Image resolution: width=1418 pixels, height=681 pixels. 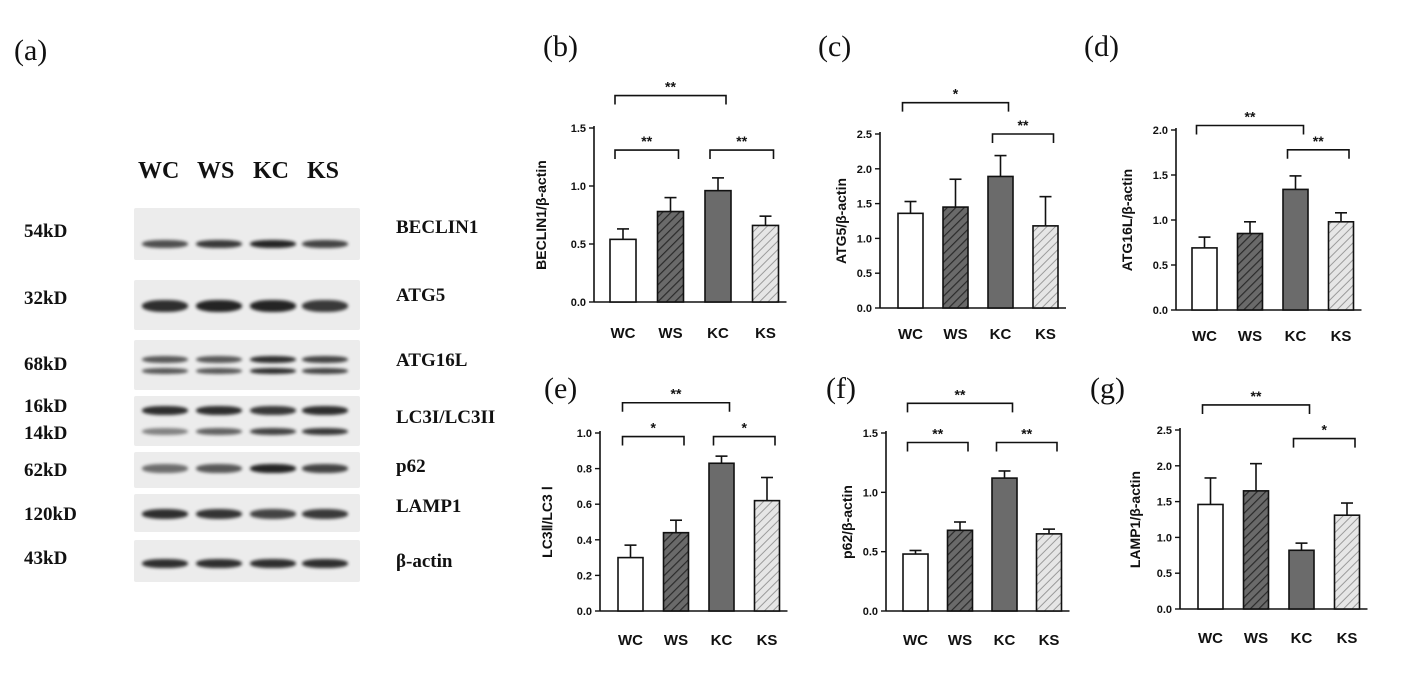 I want to click on kd-label: 62kD, so click(x=46, y=470).